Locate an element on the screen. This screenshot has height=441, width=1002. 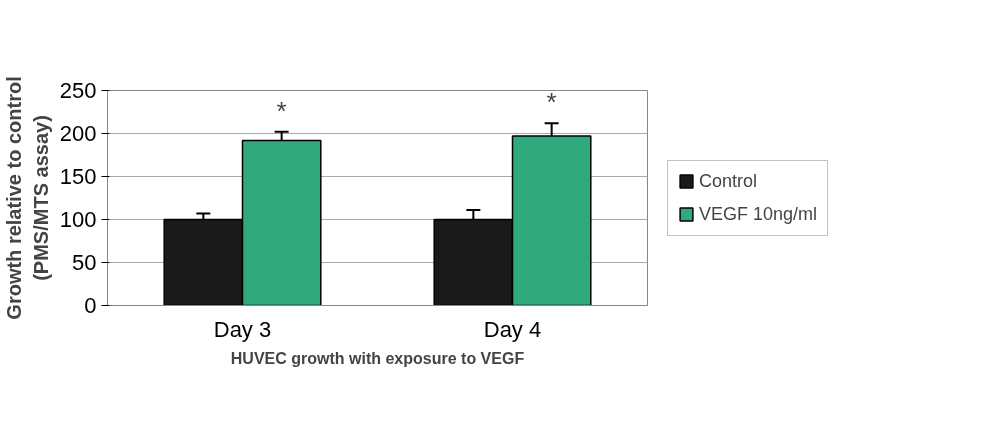
y-tick-label: 100 is located at coordinates (78, 219).